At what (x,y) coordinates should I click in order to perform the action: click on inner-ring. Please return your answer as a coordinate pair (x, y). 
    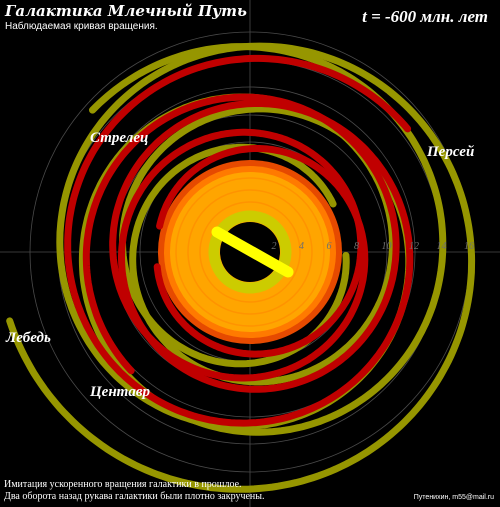
    Looking at the image, I should click on (250, 252).